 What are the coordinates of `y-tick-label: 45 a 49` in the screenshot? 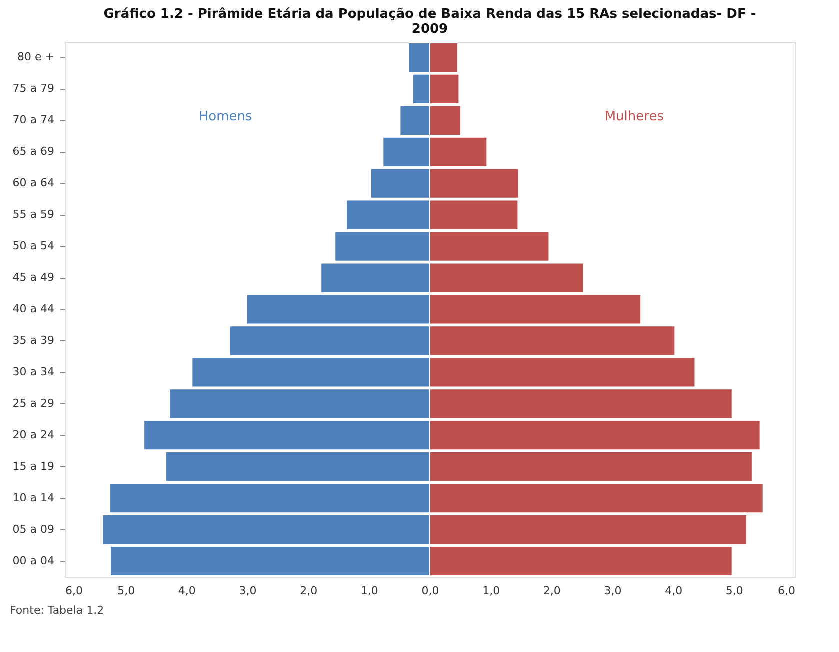 It's located at (33, 277).